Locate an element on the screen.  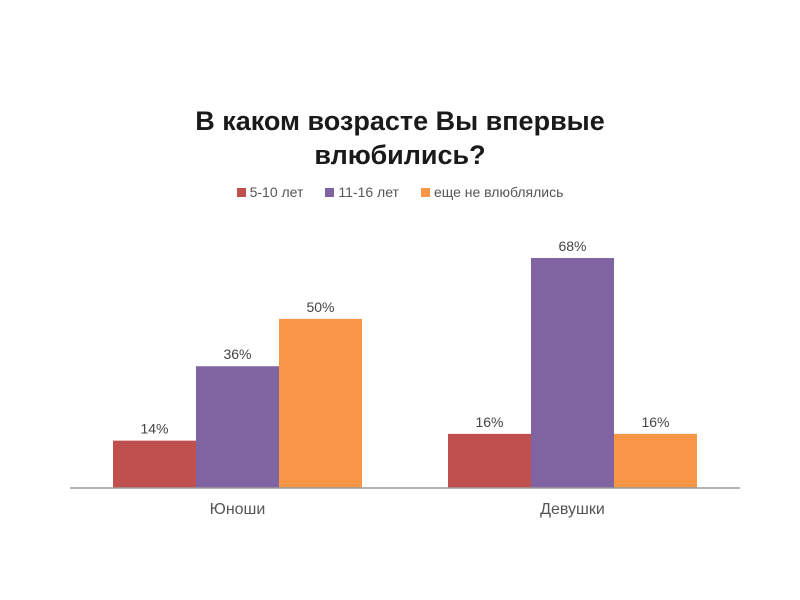
legend-label-5-10: 5-10 лет is located at coordinates (276, 192).